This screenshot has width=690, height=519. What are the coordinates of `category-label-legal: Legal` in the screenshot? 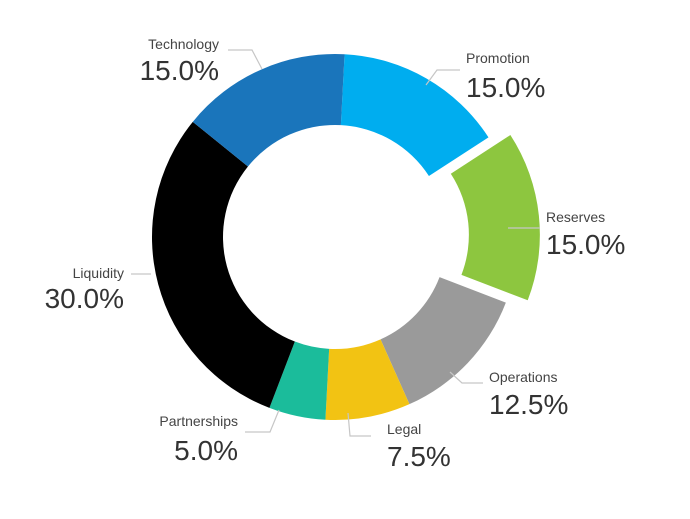 It's located at (404, 429).